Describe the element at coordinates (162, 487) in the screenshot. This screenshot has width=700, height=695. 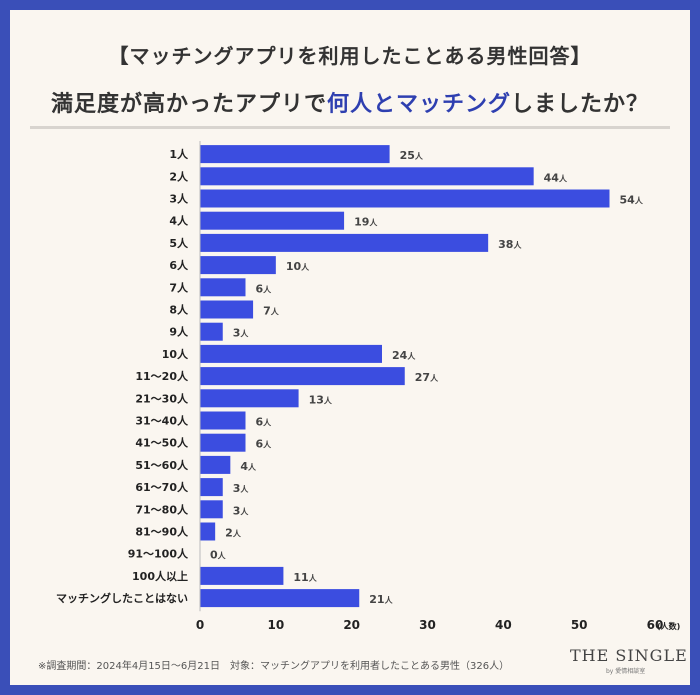
I see `category-label: 61〜70人` at that location.